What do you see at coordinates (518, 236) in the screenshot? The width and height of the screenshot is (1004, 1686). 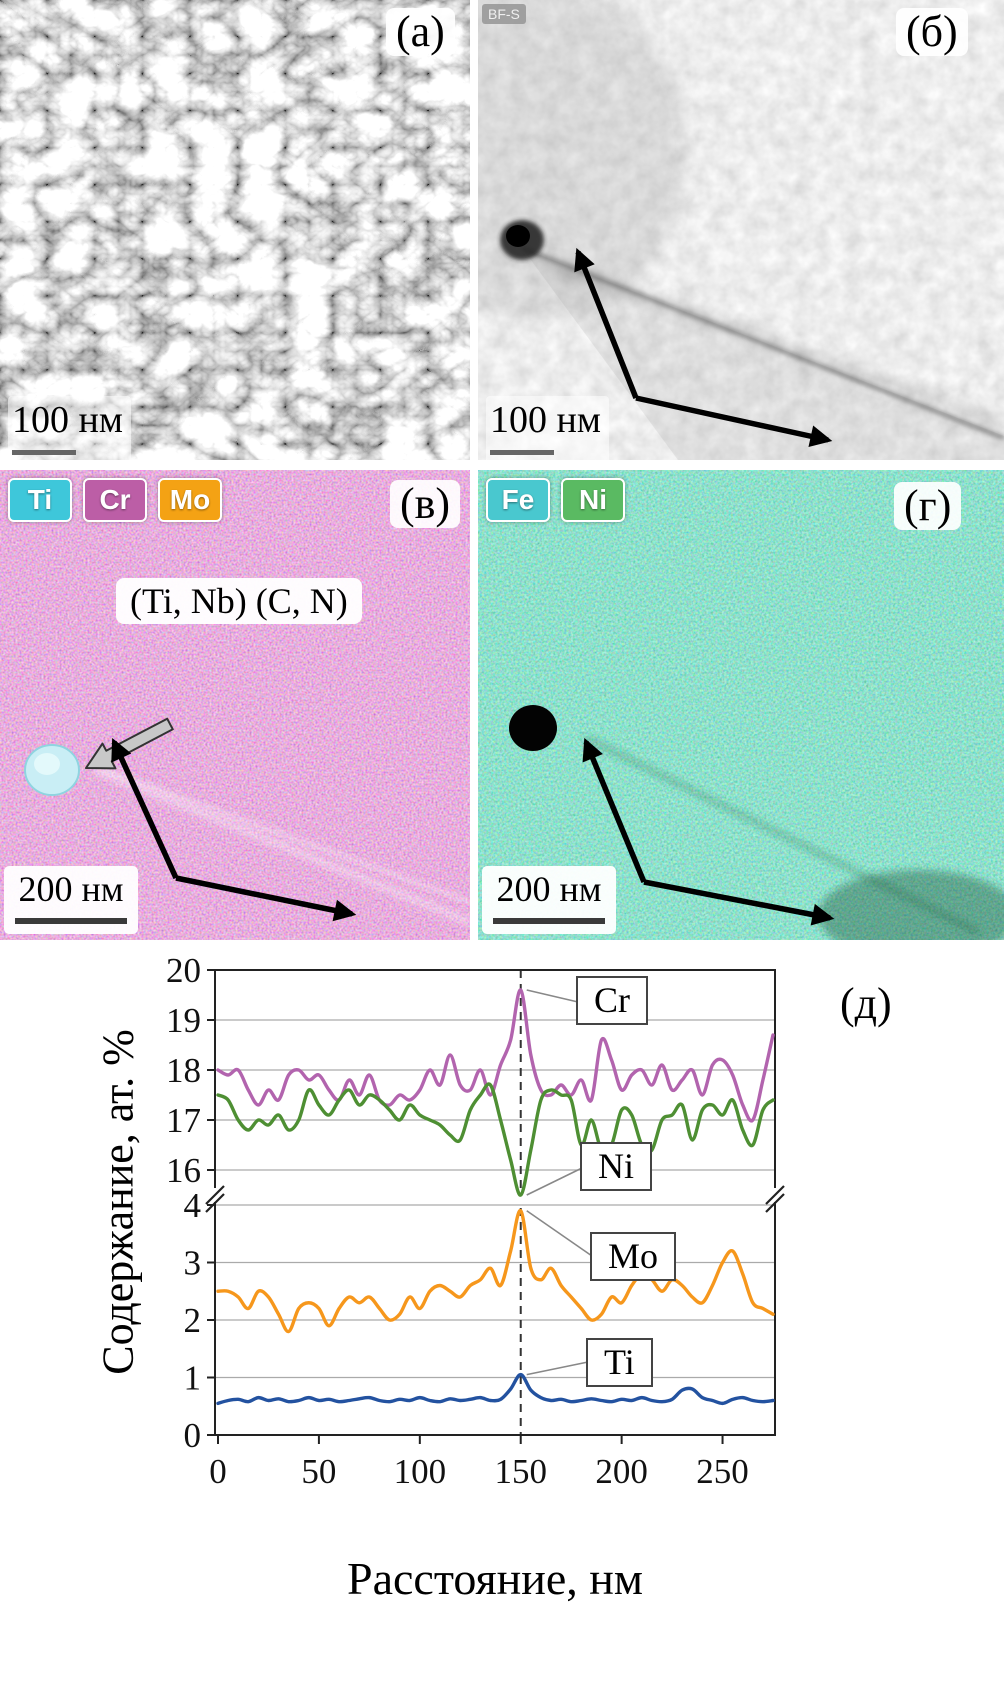 I see `precipitate-particle-core` at bounding box center [518, 236].